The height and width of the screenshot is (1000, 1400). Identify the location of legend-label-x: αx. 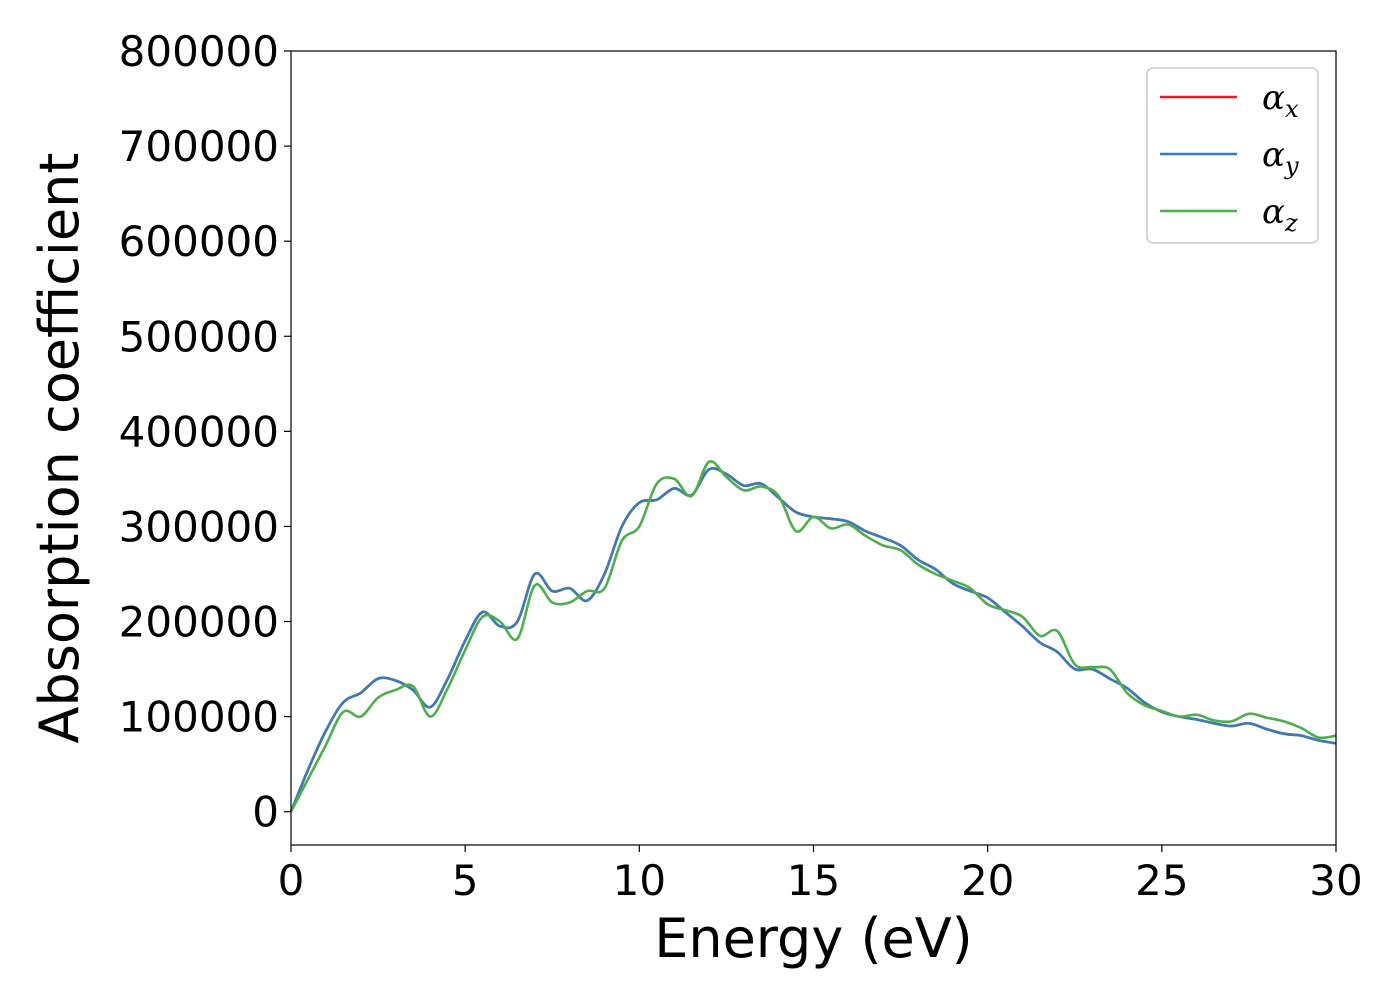
(1280, 100).